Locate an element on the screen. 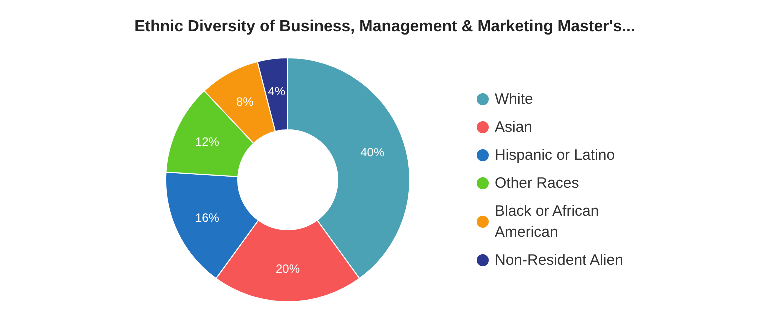  data-label: 8% is located at coordinates (245, 102).